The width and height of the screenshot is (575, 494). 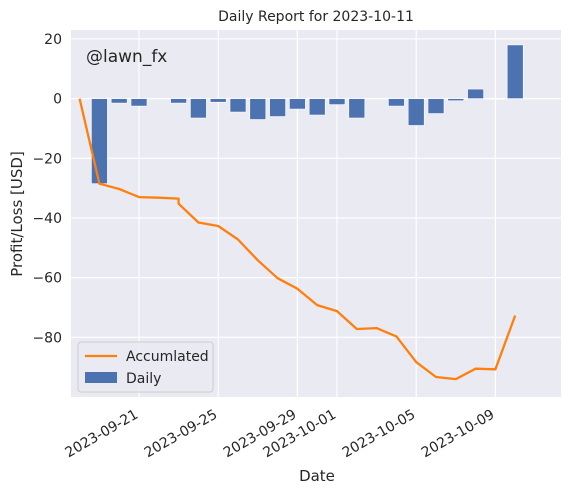 I want to click on x-tick-label: 2023-10-09, so click(x=458, y=434).